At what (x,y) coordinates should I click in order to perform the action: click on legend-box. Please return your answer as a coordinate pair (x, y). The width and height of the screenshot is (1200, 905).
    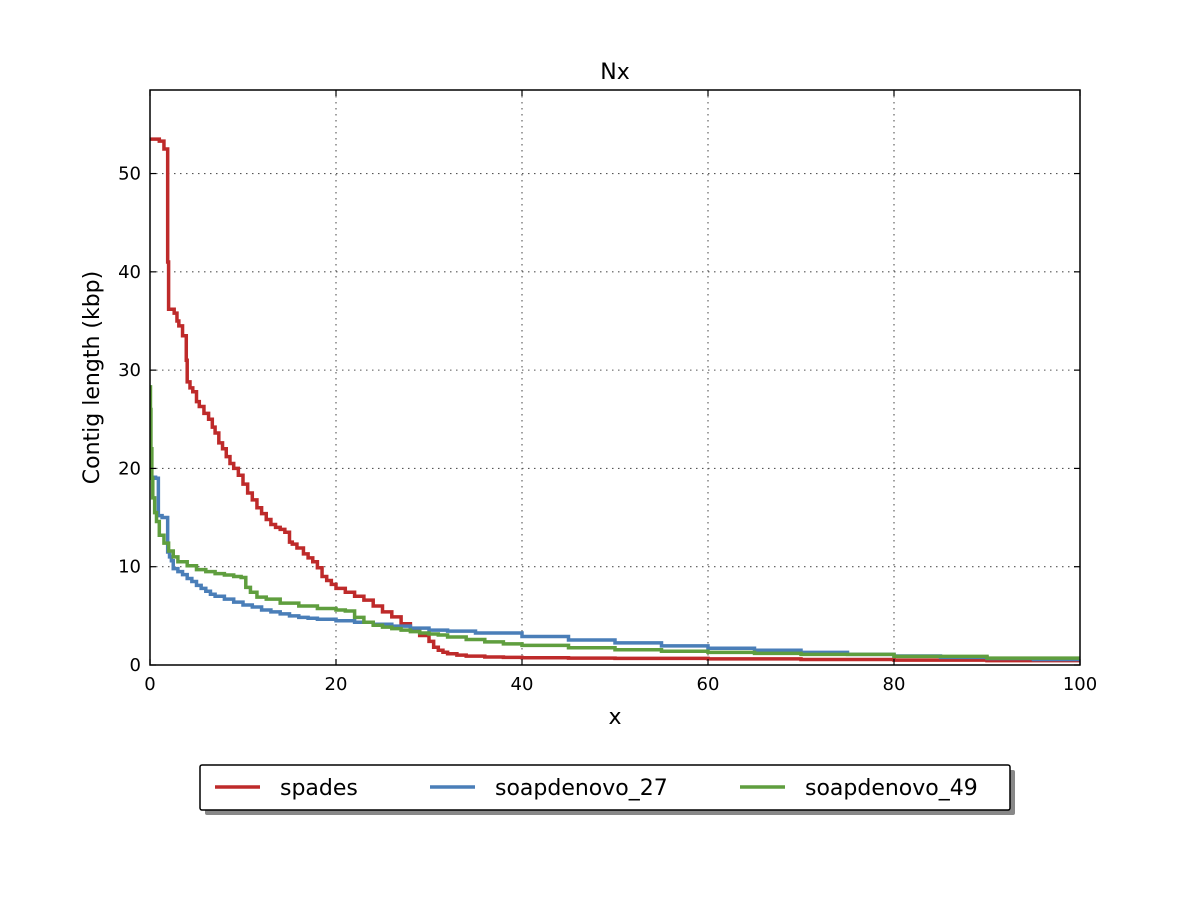
    Looking at the image, I should click on (605, 787).